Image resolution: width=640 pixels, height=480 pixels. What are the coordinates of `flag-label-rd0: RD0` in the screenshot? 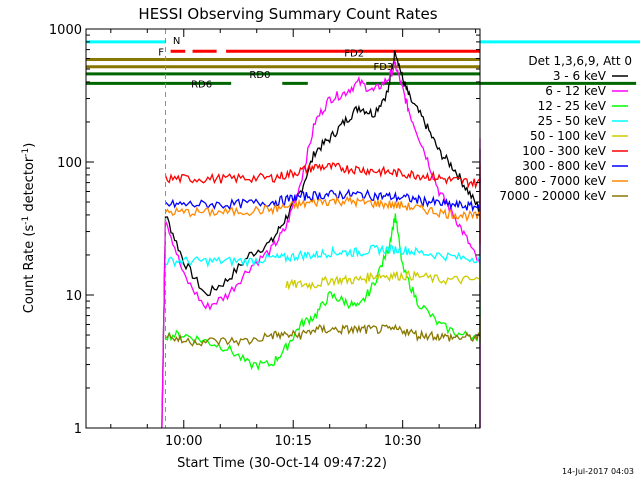 It's located at (259, 75).